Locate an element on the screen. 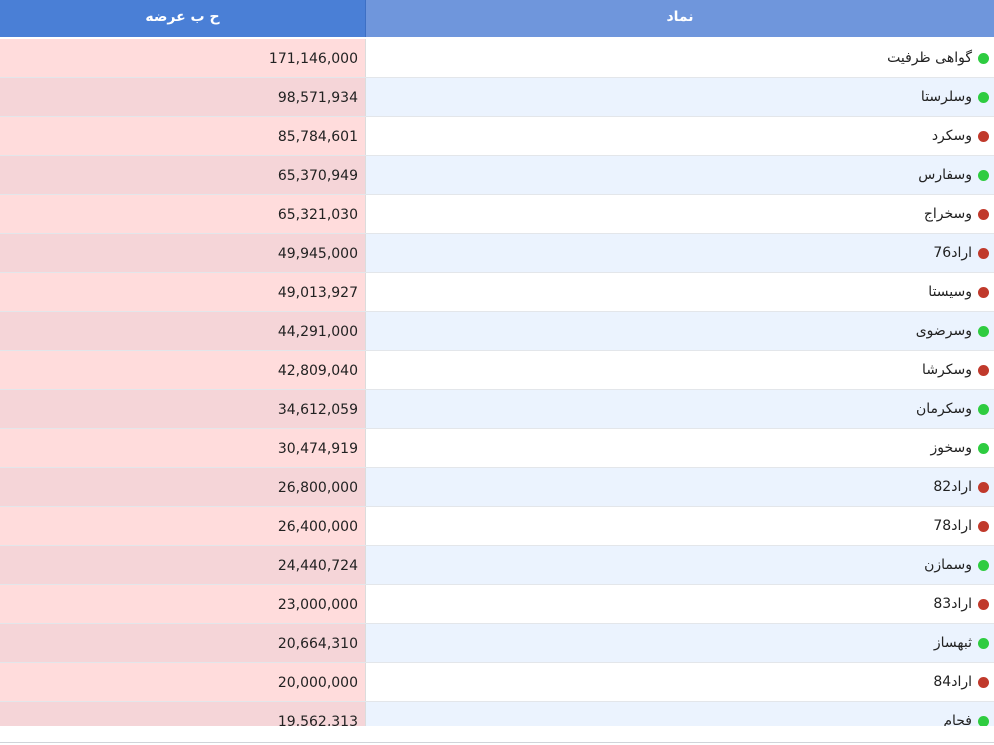 The width and height of the screenshot is (994, 745). bid-volume-cell: 65,321,030 is located at coordinates (183, 214).